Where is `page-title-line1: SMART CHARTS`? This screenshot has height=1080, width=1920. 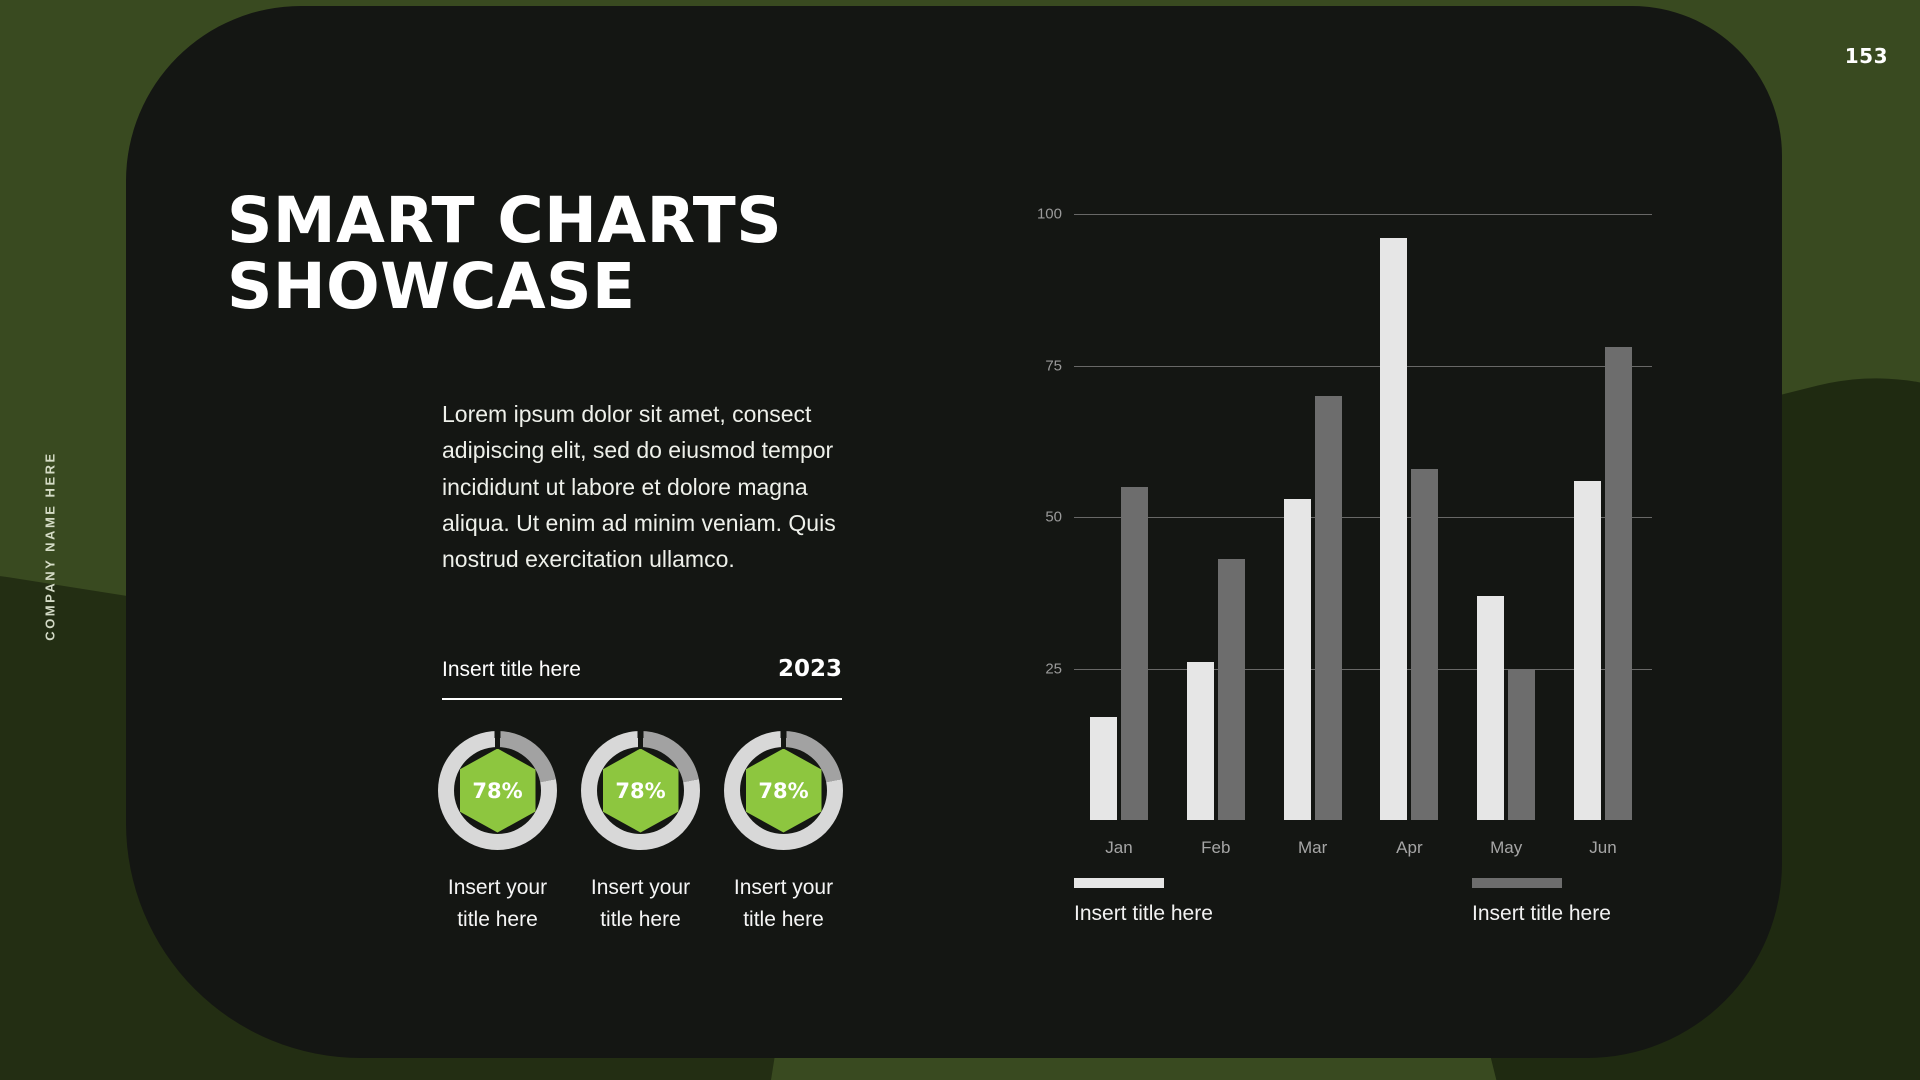
page-title-line1: SMART CHARTS is located at coordinates (505, 220).